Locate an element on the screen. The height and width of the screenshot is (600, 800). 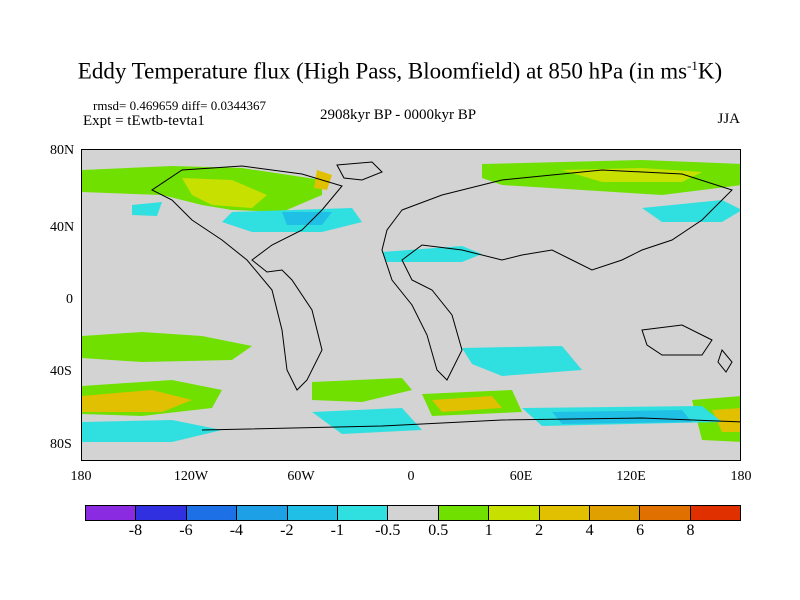
colorbar-label: 0.5 is located at coordinates (438, 530).